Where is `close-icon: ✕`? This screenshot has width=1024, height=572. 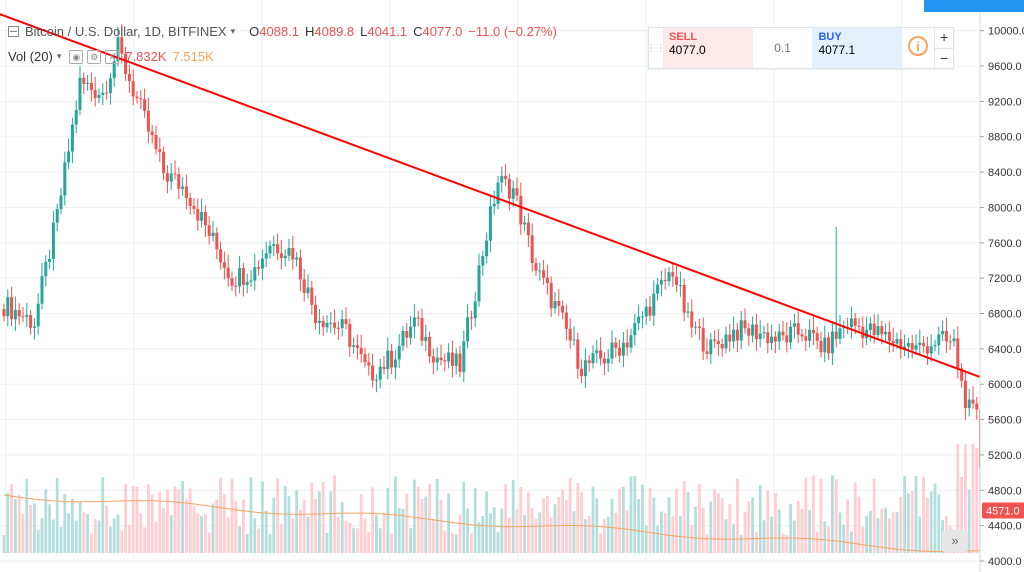 close-icon: ✕ is located at coordinates (112, 56).